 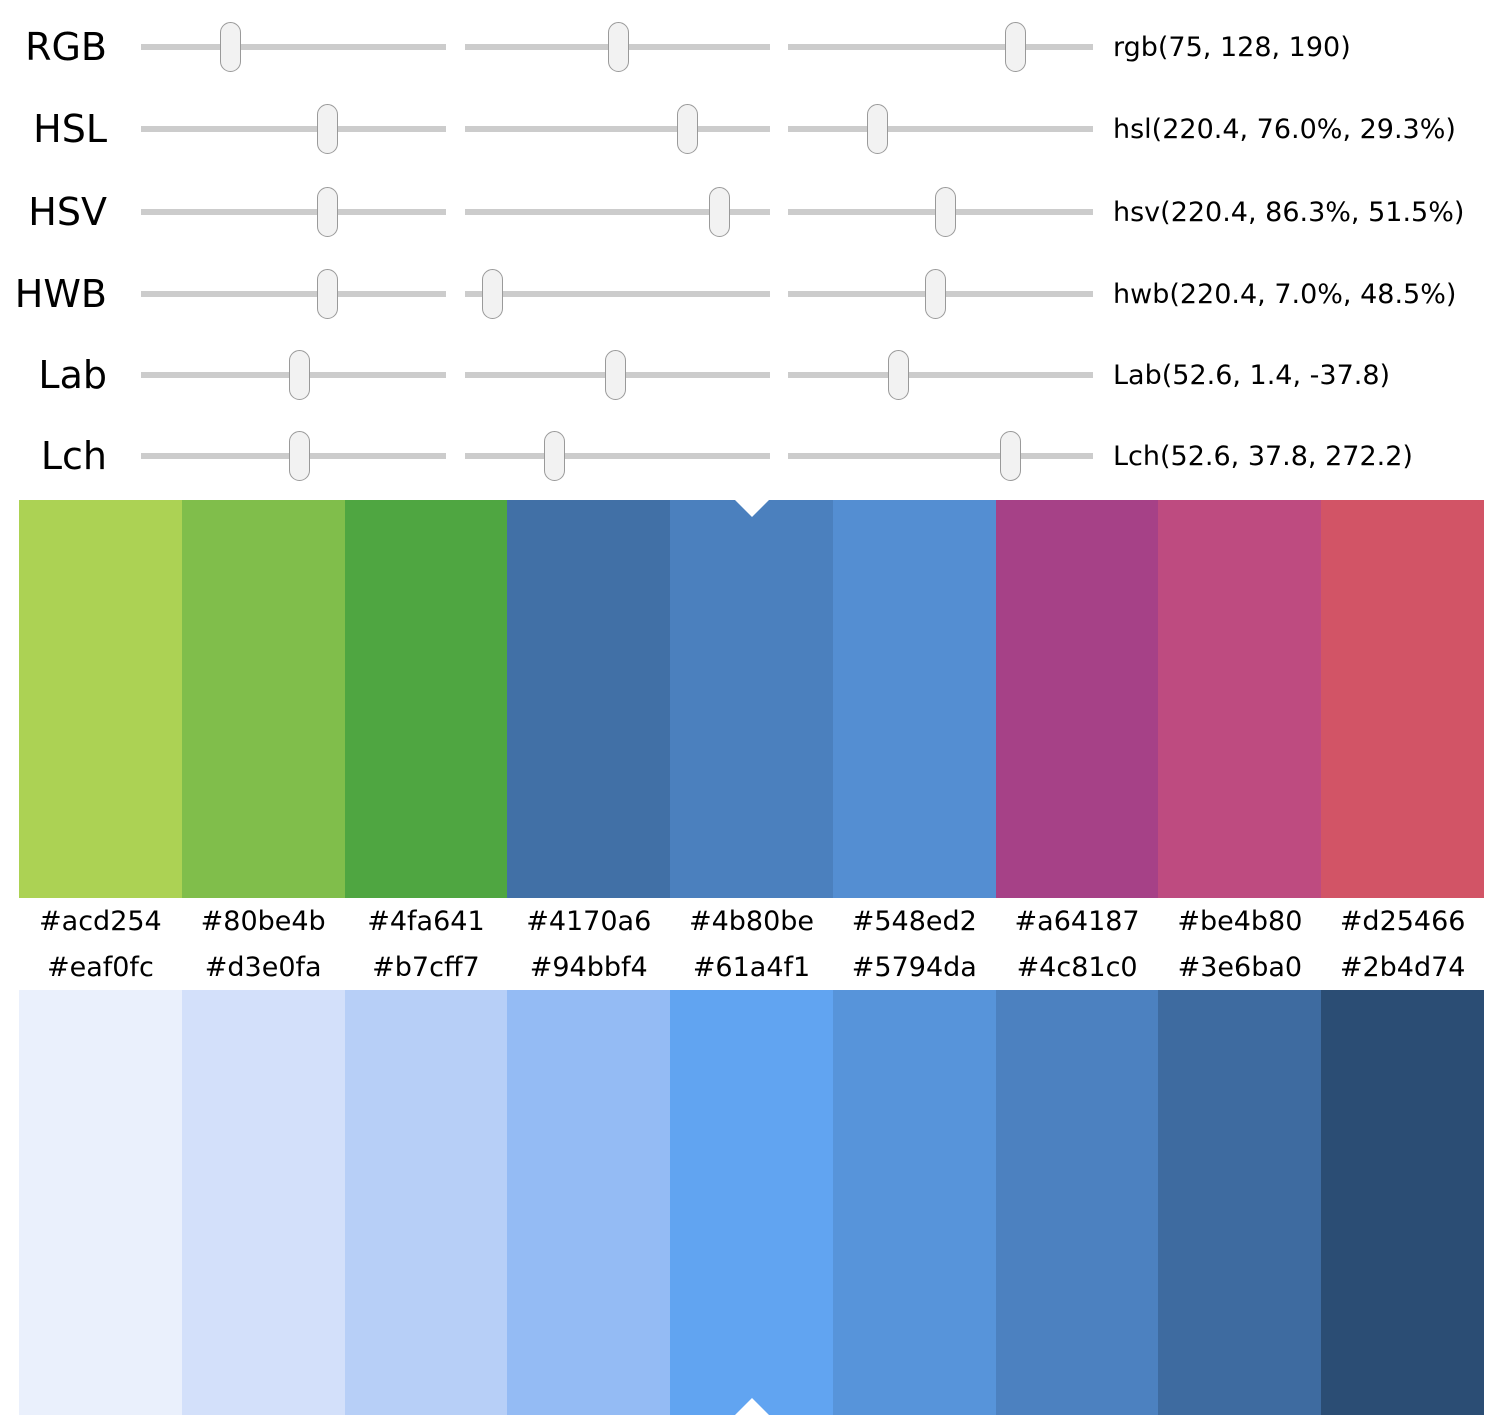 I want to click on swatch-hex-label: #548ed2, so click(x=914, y=921).